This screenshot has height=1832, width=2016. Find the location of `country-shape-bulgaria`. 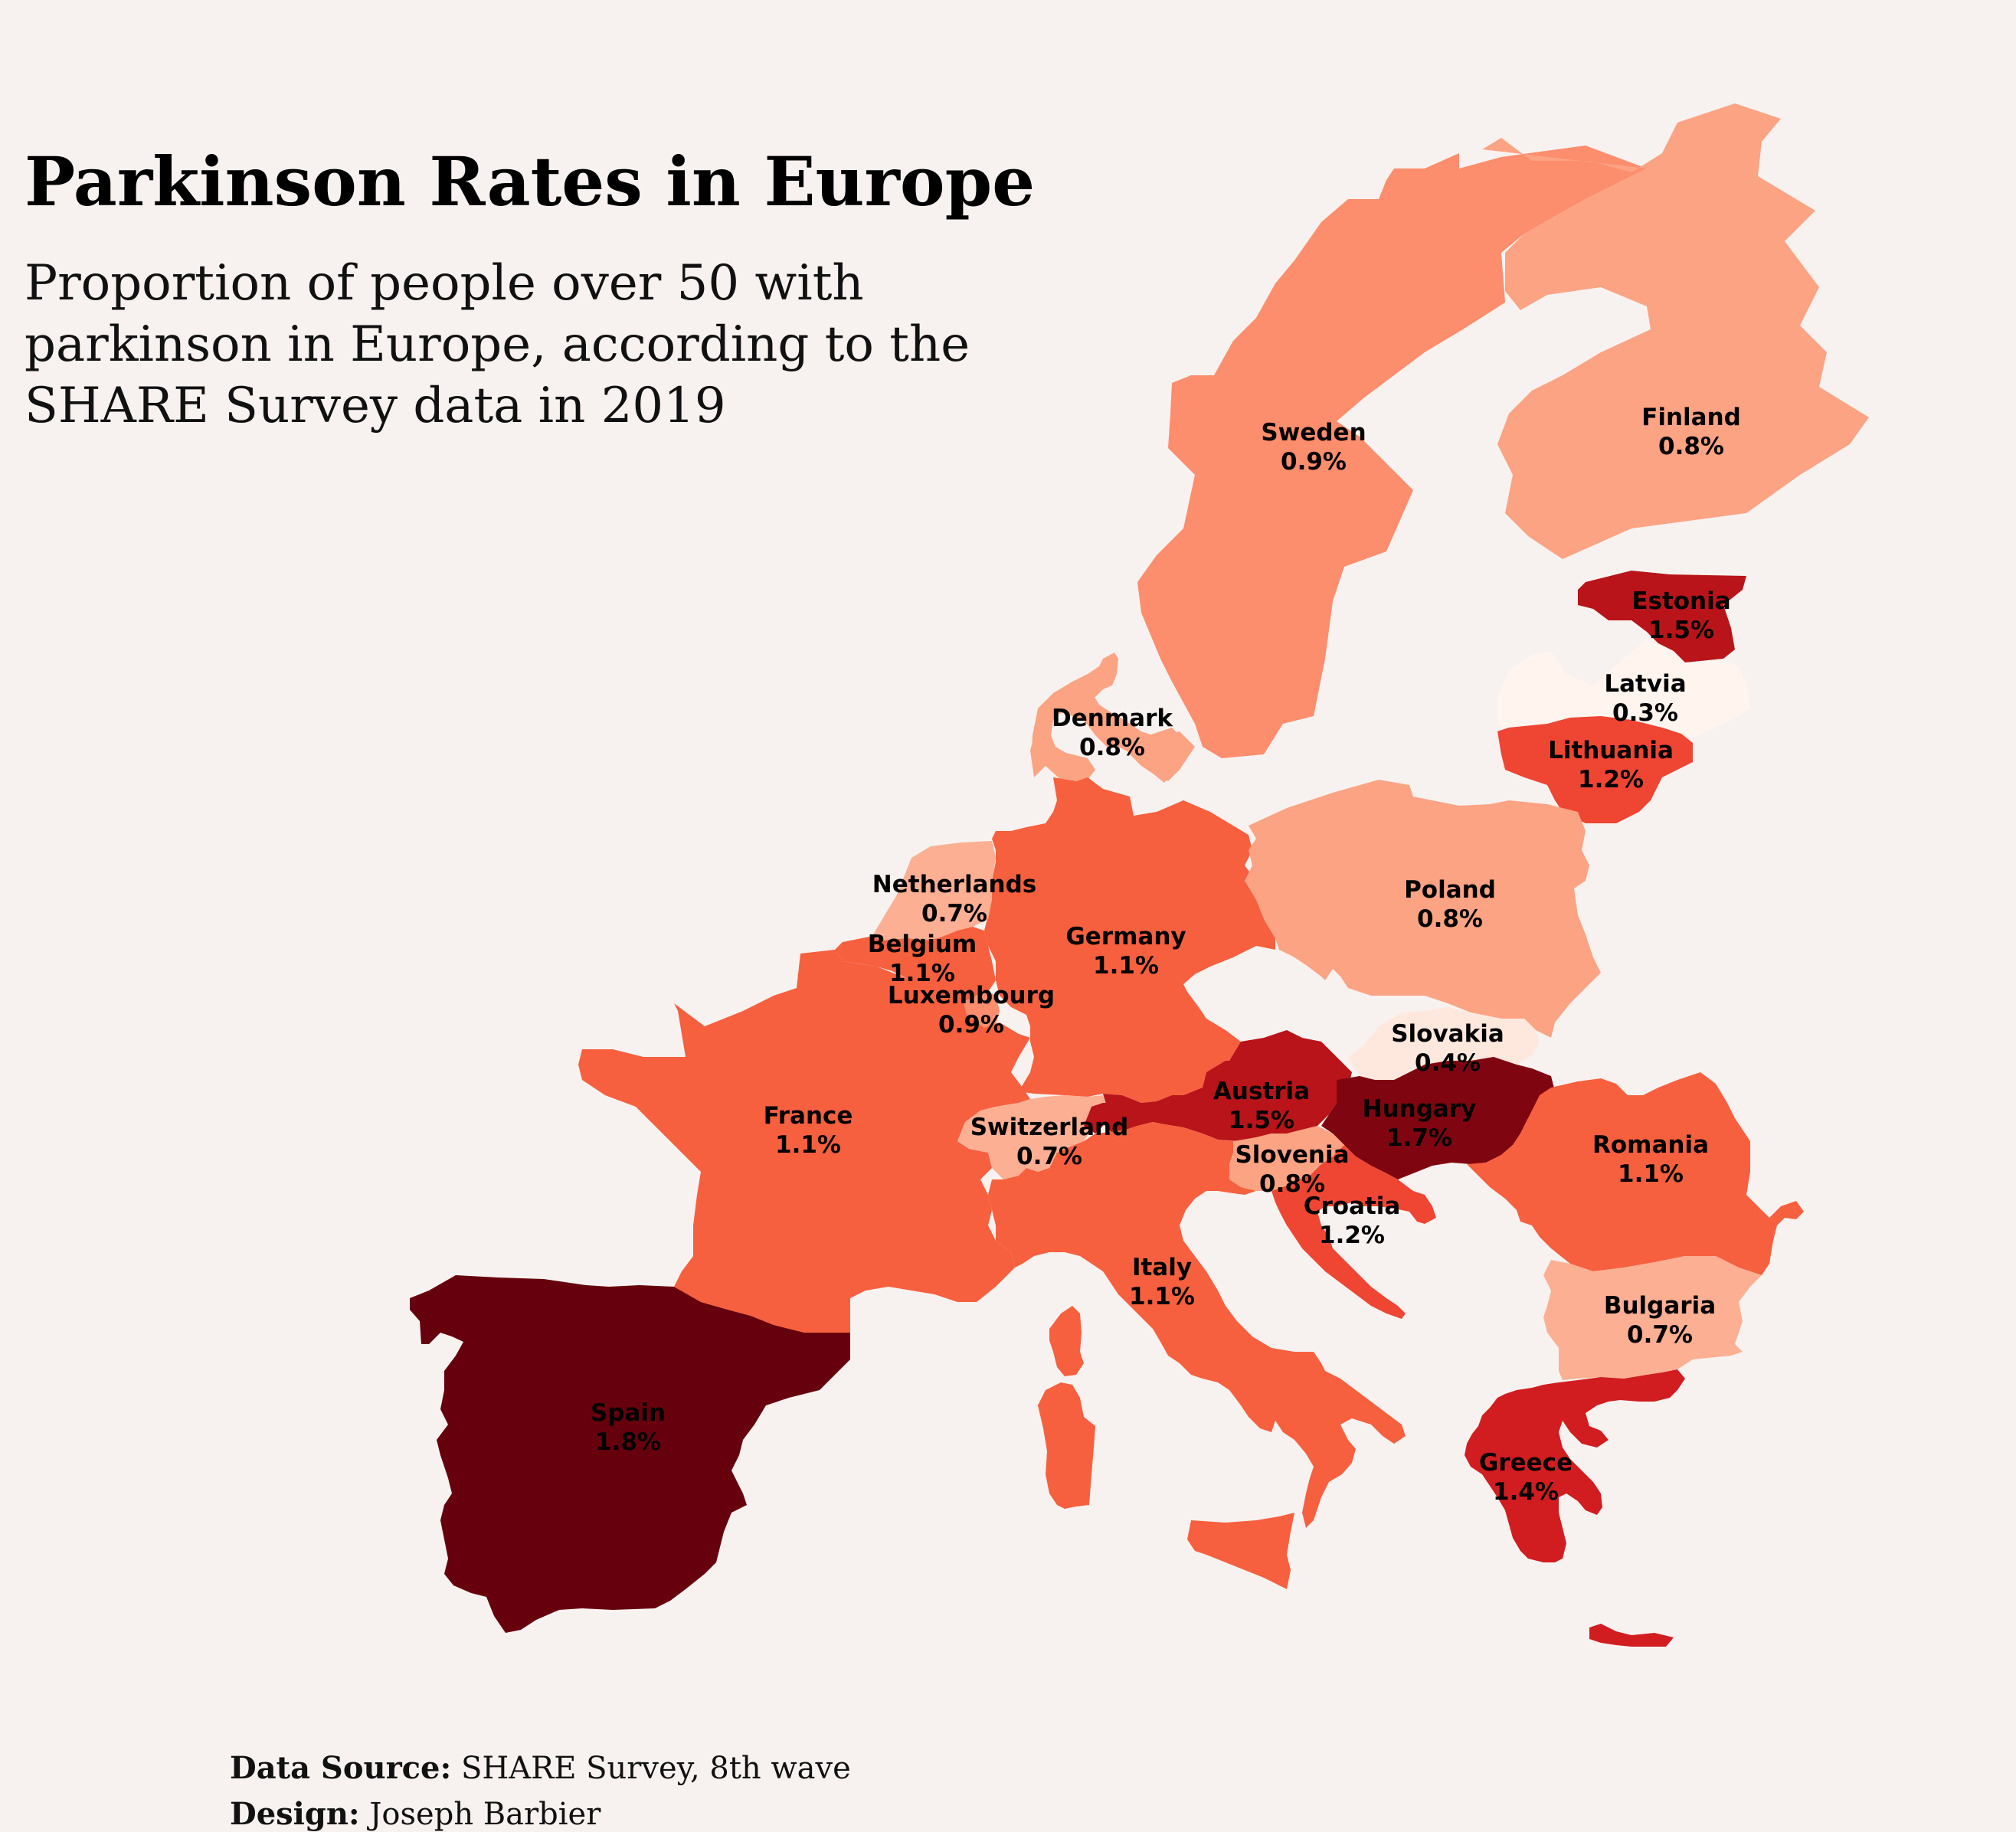

country-shape-bulgaria is located at coordinates (1652, 1318).